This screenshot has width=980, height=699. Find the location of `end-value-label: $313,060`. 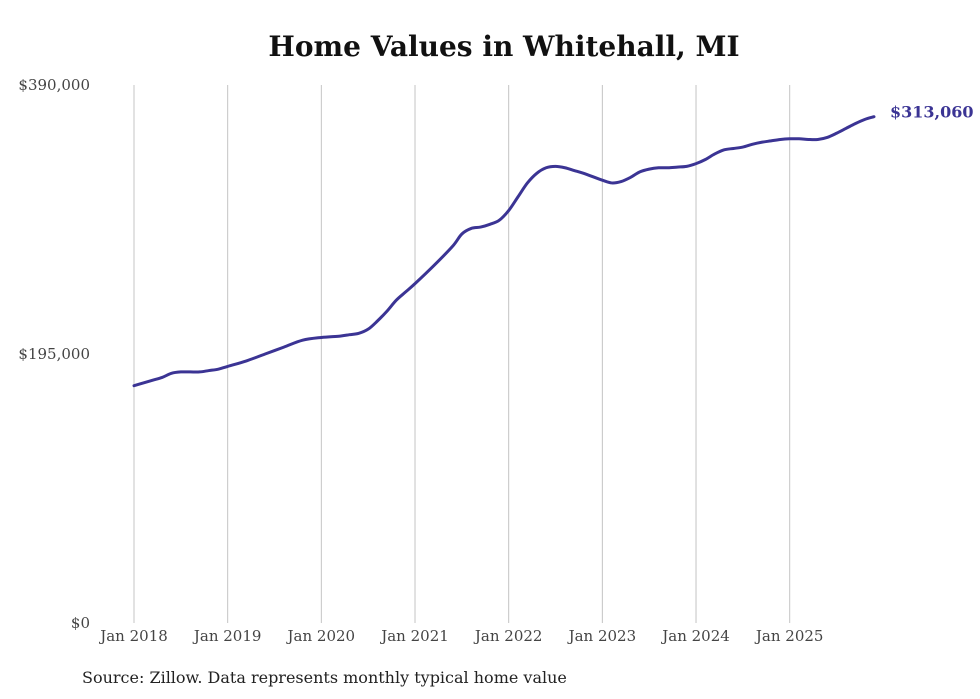

end-value-label: $313,060 is located at coordinates (932, 112).